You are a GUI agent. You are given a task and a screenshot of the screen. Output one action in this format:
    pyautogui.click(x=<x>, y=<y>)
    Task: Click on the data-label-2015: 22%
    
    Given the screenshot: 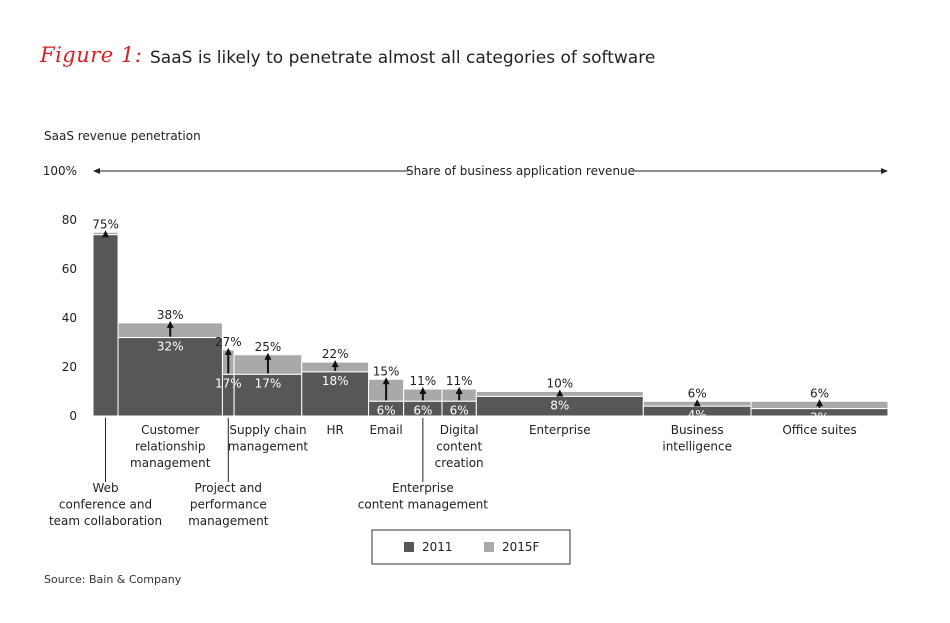 What is the action you would take?
    pyautogui.click(x=335, y=354)
    